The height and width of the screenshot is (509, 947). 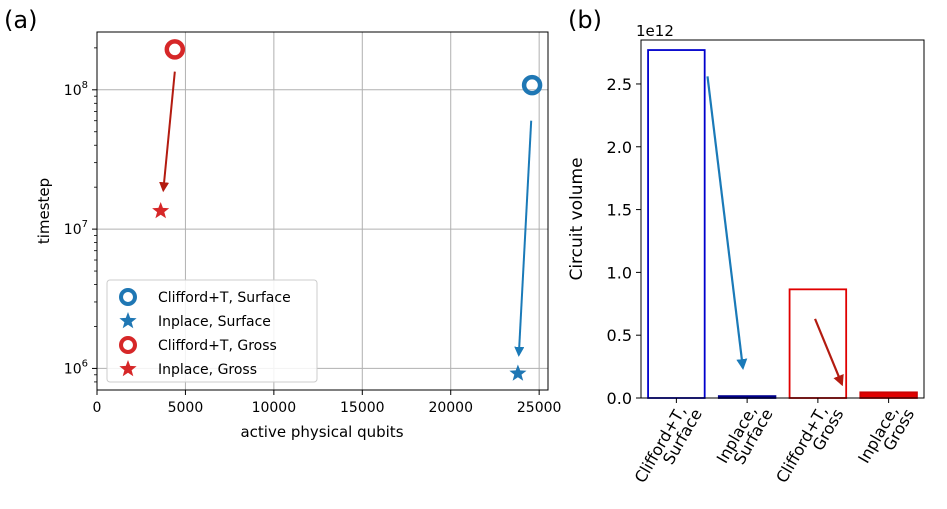 What do you see at coordinates (619, 398) in the screenshot?
I see `y-tick-label: 0.0` at bounding box center [619, 398].